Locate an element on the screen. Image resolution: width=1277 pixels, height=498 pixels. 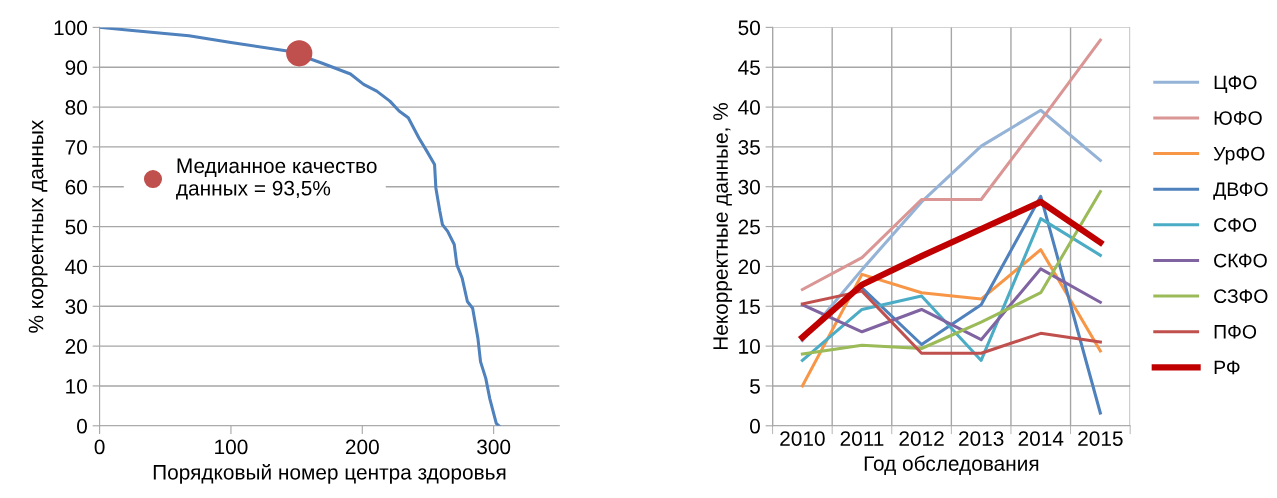
legend-label: УрФО is located at coordinates (1239, 155).